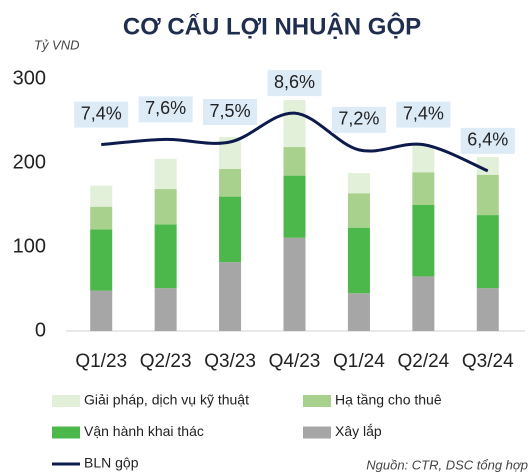 The height and width of the screenshot is (473, 532). I want to click on x-tick-label: Q4/23, so click(295, 361).